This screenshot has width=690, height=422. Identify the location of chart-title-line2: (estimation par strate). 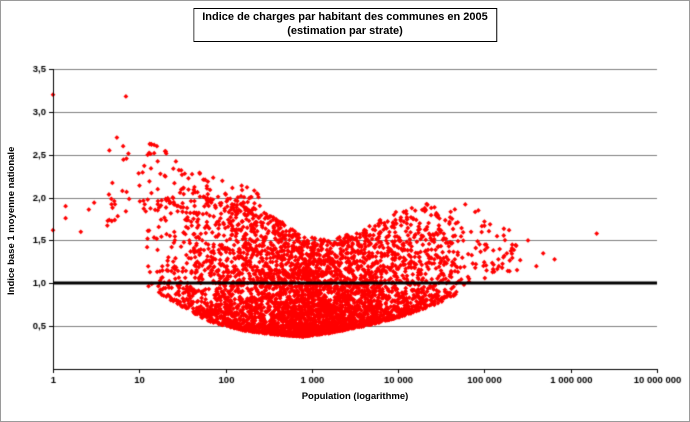
(345, 30).